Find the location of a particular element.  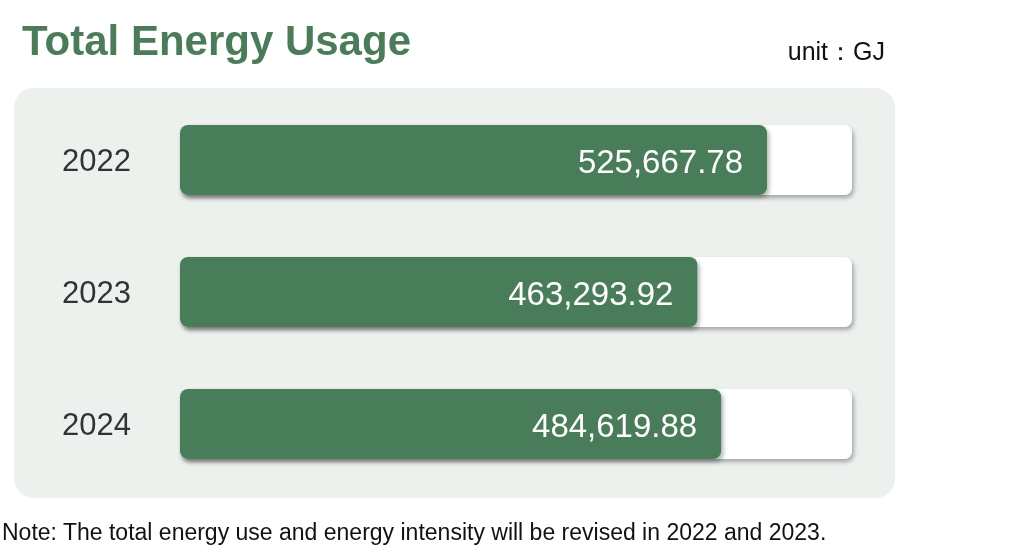

y-tick-label: 2023 is located at coordinates (96, 292).